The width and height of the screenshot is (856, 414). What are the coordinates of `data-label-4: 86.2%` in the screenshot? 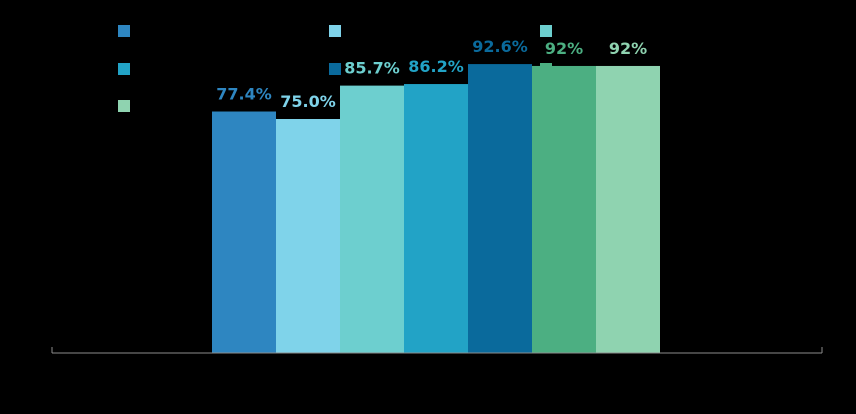 It's located at (436, 66).